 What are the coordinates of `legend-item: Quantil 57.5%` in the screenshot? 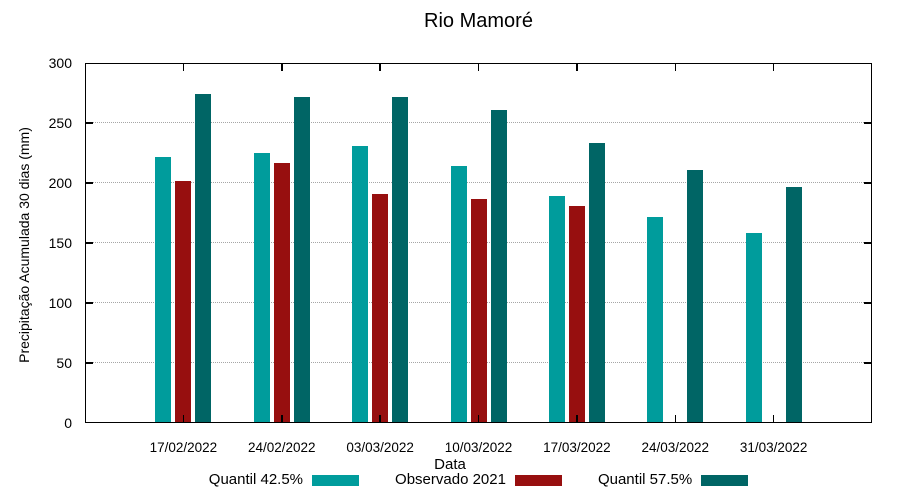 It's located at (673, 480).